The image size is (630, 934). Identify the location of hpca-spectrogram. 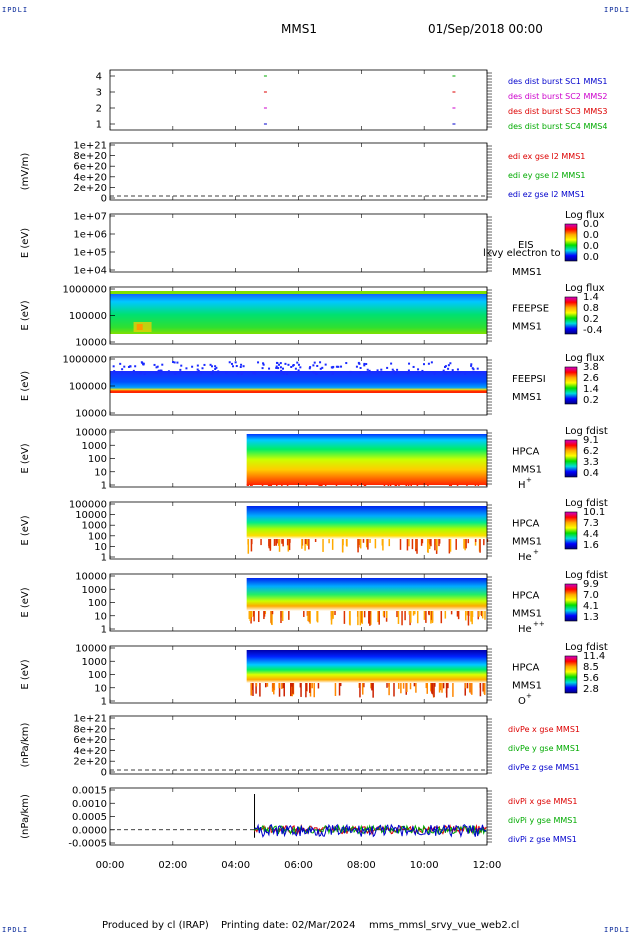
(366, 666).